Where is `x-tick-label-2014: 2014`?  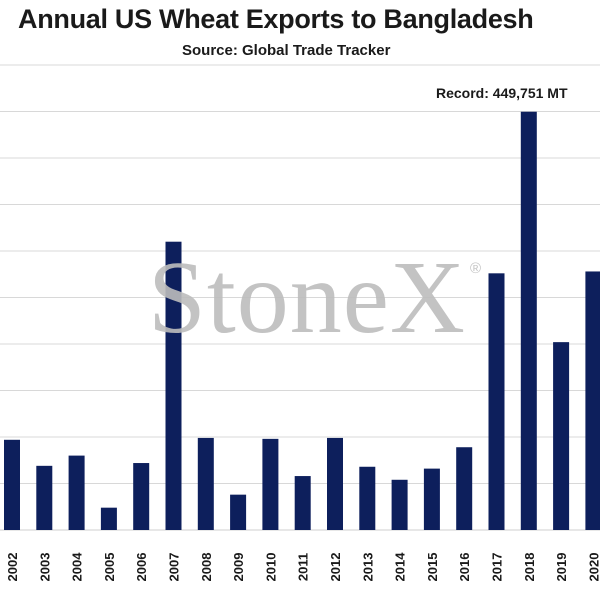 x-tick-label-2014: 2014 is located at coordinates (400, 567).